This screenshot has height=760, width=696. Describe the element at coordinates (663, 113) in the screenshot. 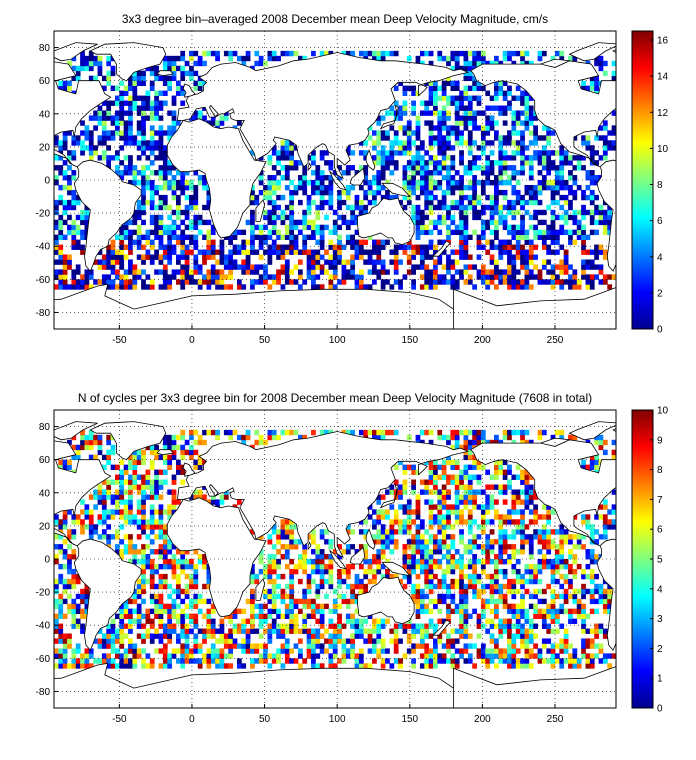

I see `colorbar-tick-label: 12` at that location.